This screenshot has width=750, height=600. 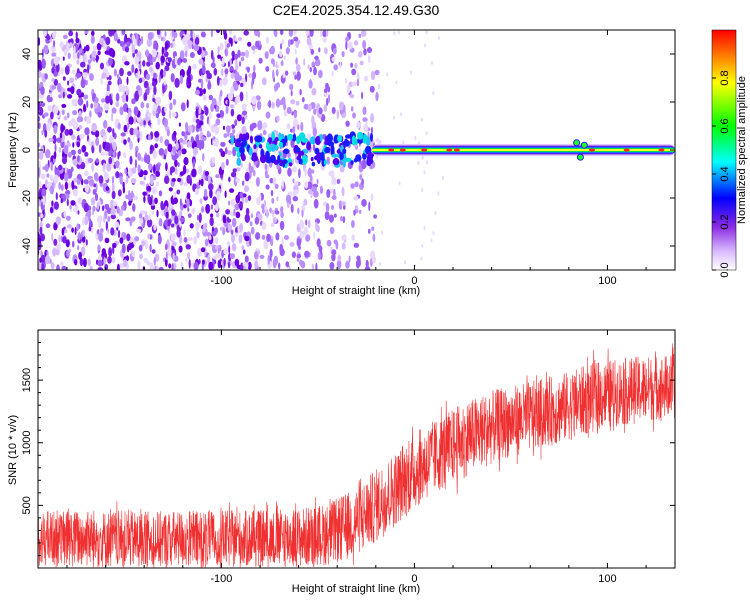 What do you see at coordinates (742, 150) in the screenshot?
I see `colorbar-label: Normalized spectral amplitude` at bounding box center [742, 150].